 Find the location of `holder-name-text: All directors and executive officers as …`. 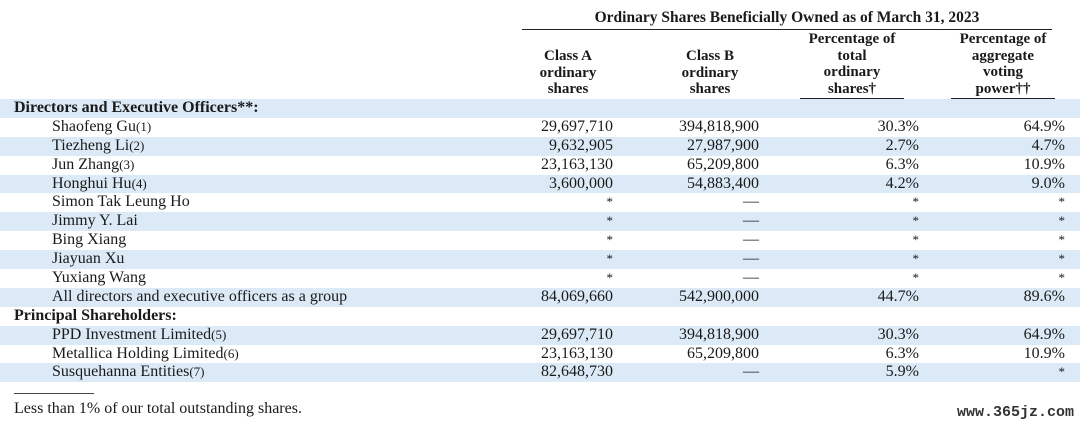

holder-name-text: All directors and executive officers as … is located at coordinates (200, 296).